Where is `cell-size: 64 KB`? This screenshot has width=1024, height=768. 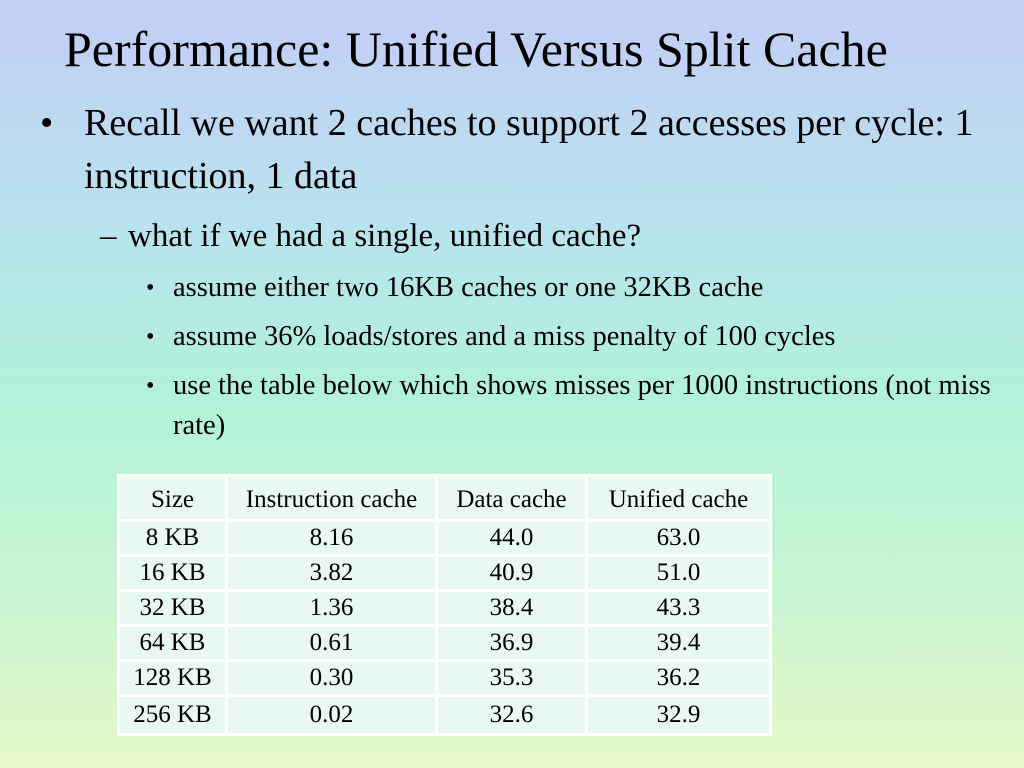 cell-size: 64 KB is located at coordinates (172, 643).